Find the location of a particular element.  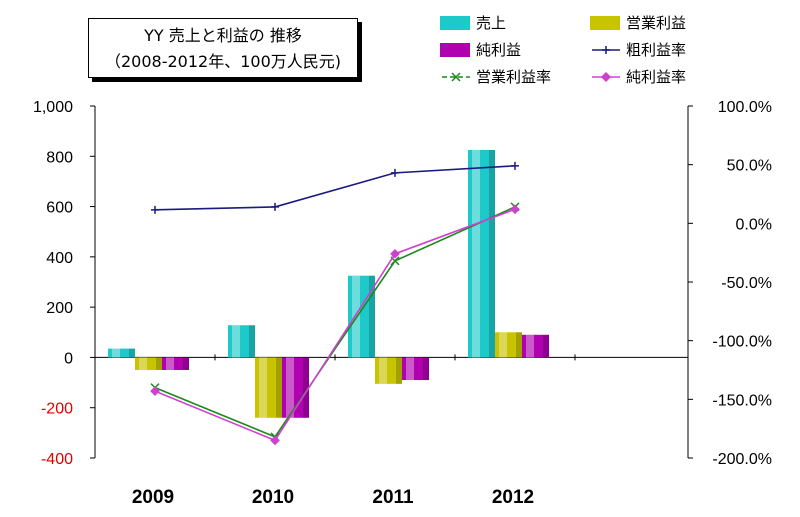

y-left-tick-label: 1,000 is located at coordinates (53, 107).